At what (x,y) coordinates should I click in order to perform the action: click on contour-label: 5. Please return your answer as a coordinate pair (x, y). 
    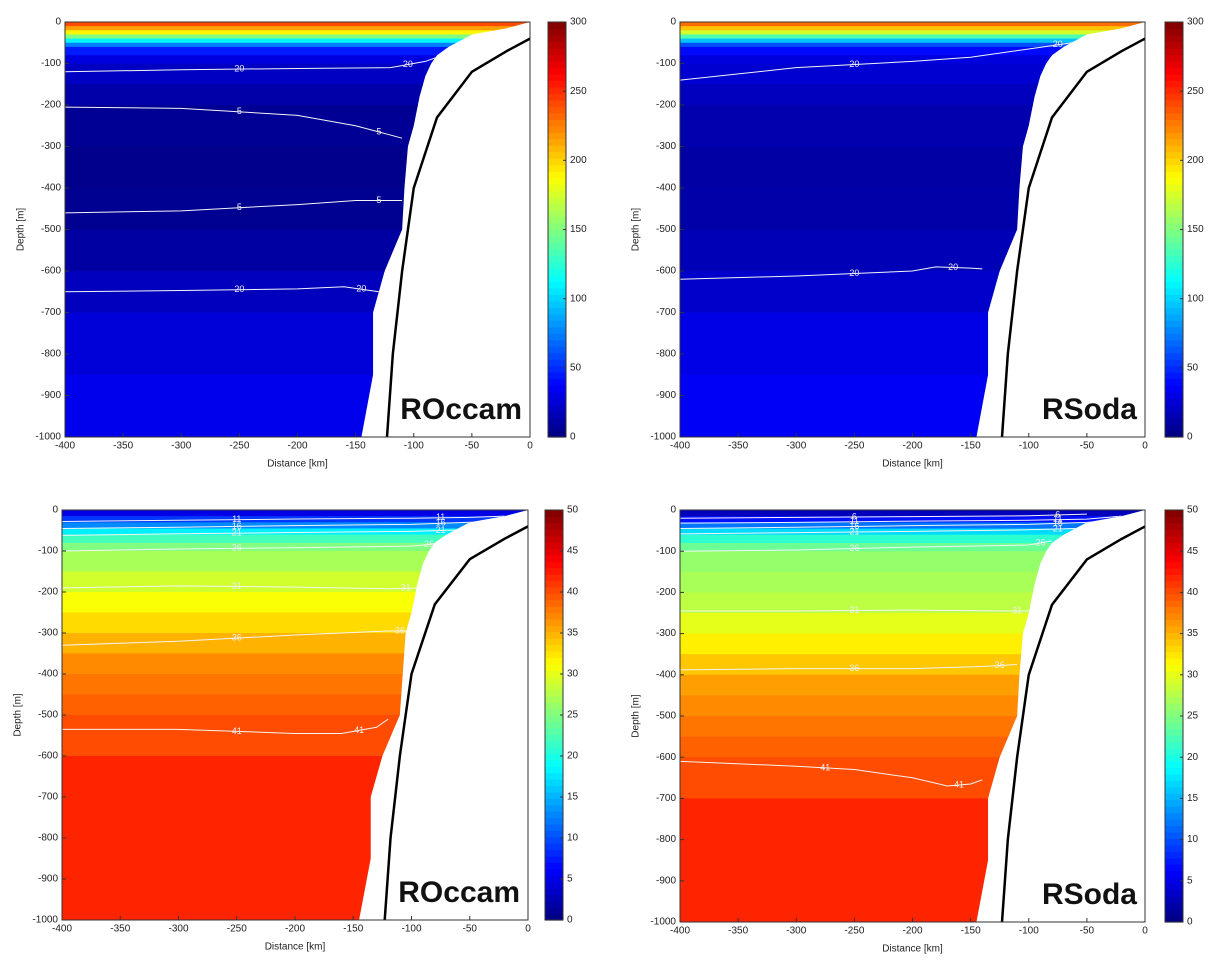
    Looking at the image, I should click on (239, 111).